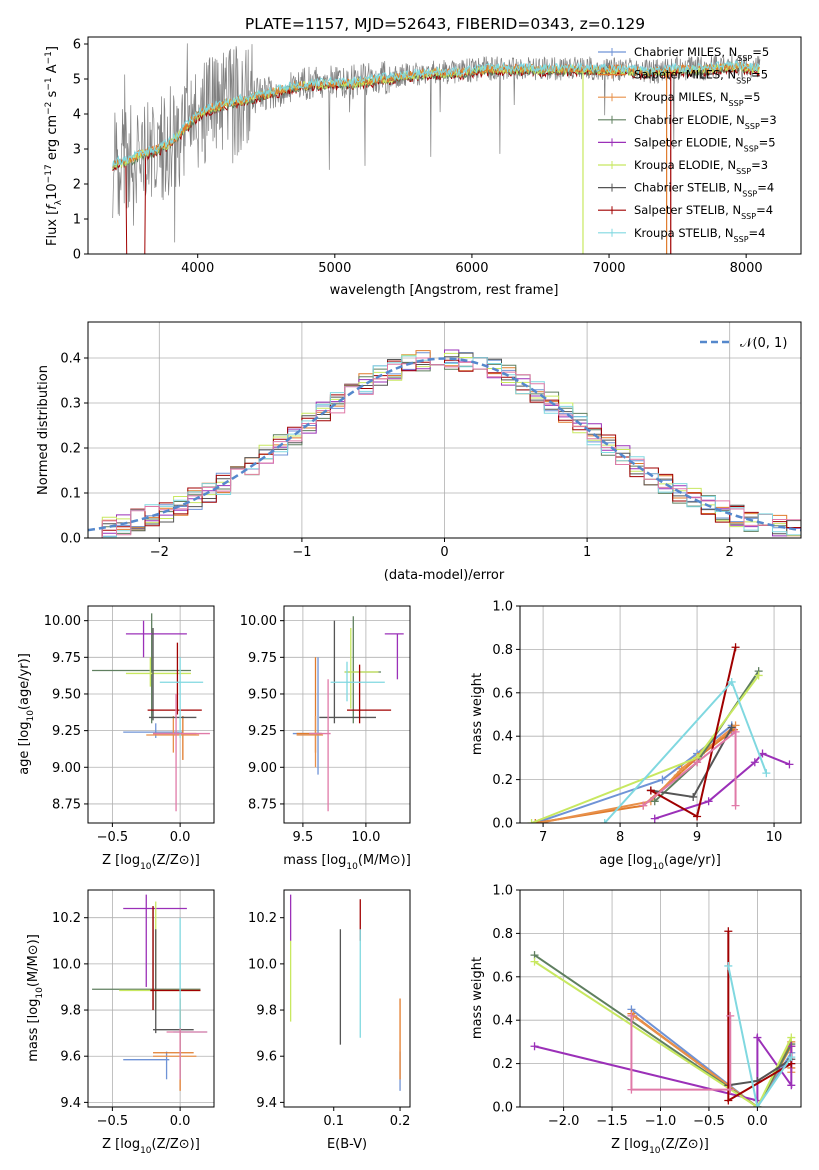 Image resolution: width=819 pixels, height=1170 pixels. I want to click on y-tick-label: 9.75, so click(66, 658).